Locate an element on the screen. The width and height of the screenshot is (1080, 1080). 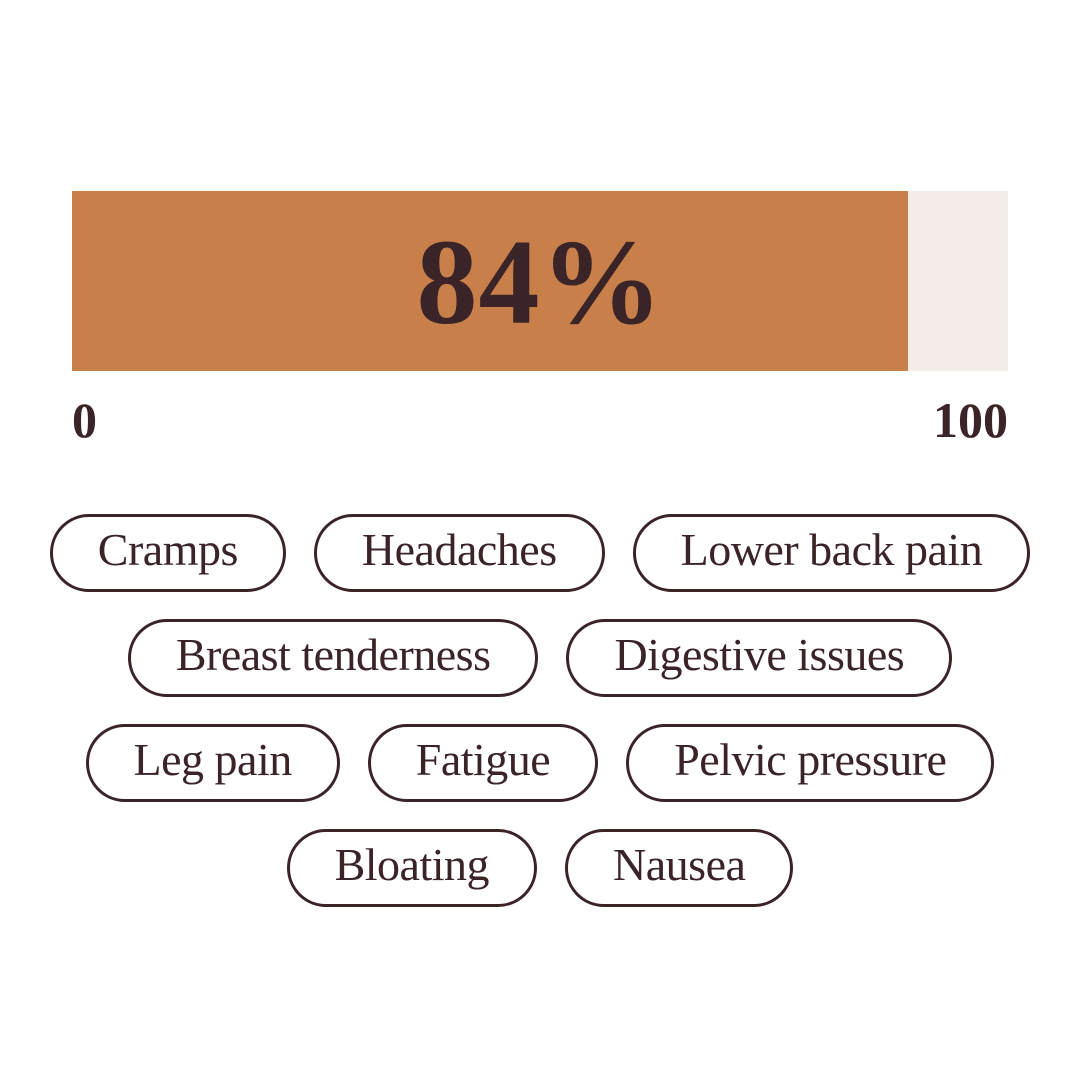
symptom-pill: Nausea is located at coordinates (679, 868).